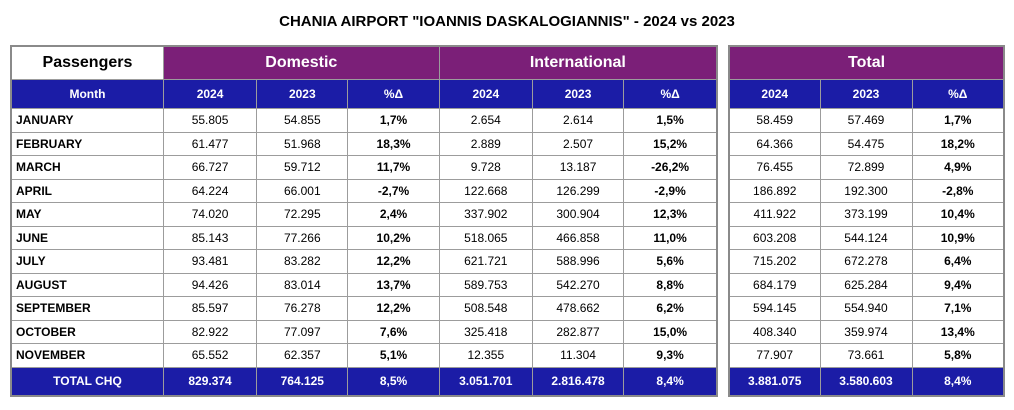  Describe the element at coordinates (87, 94) in the screenshot. I see `month-header: Month` at that location.